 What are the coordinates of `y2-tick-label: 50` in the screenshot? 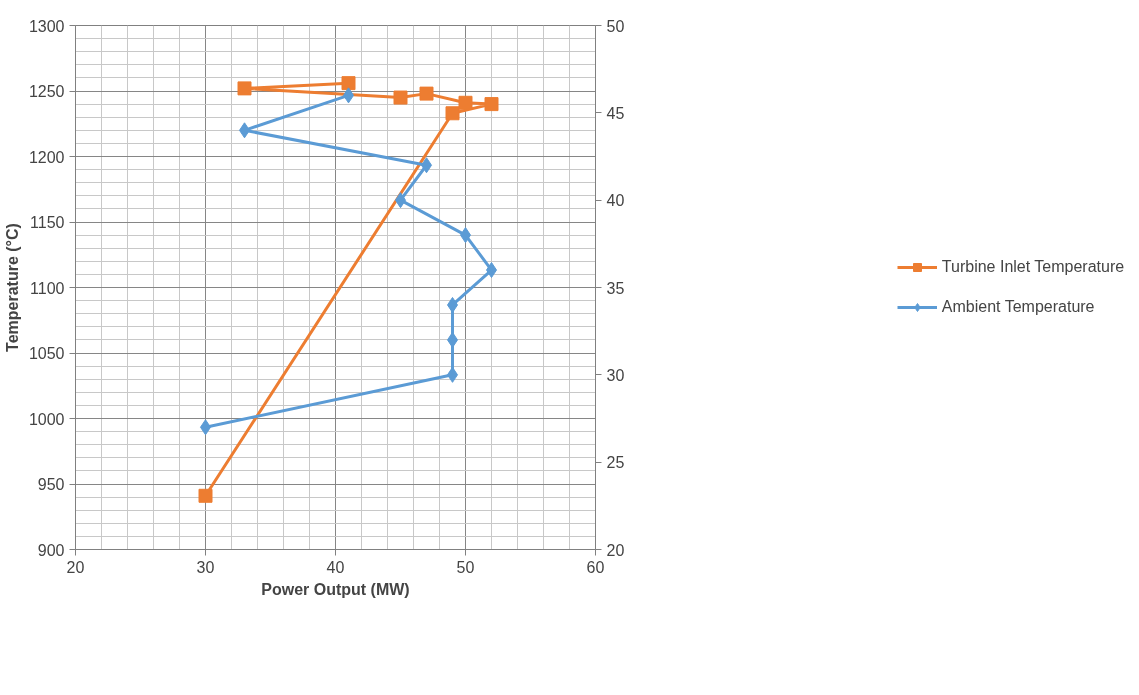 It's located at (615, 26).